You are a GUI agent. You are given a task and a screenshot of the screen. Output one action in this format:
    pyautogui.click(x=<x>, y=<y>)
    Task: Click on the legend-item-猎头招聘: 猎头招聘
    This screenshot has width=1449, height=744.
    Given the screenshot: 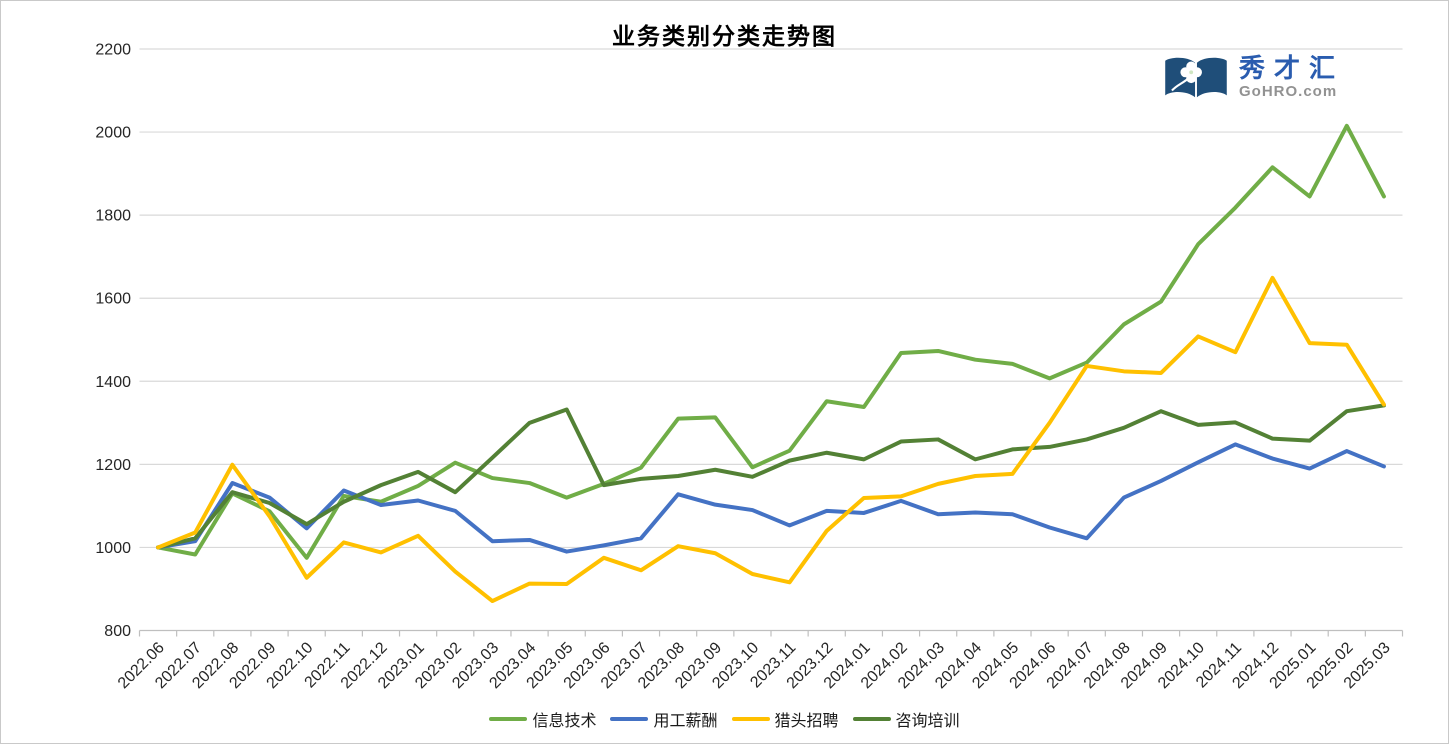 What is the action you would take?
    pyautogui.click(x=785, y=719)
    